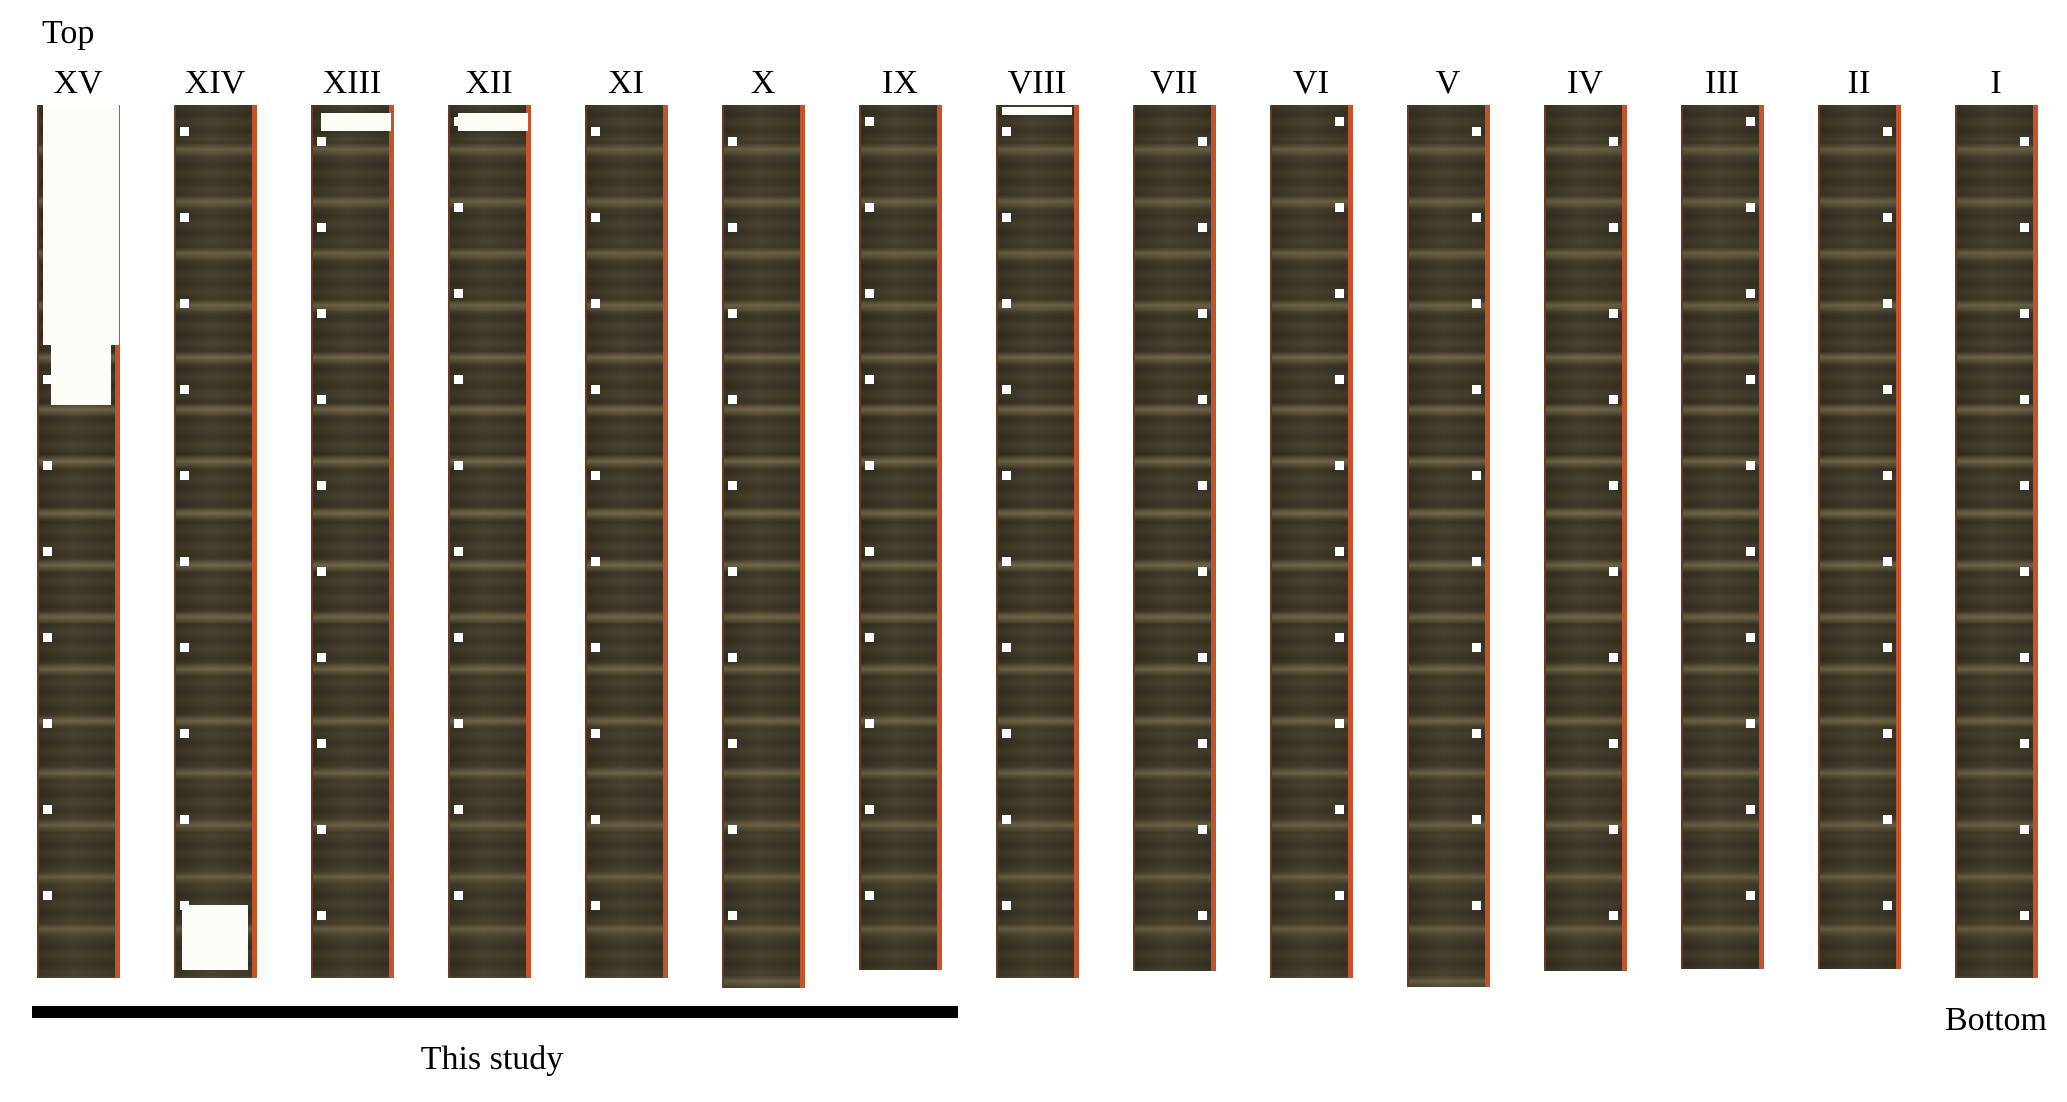 This screenshot has height=1102, width=2067. What do you see at coordinates (1995, 1019) in the screenshot?
I see `bottom-label: Bottom` at bounding box center [1995, 1019].